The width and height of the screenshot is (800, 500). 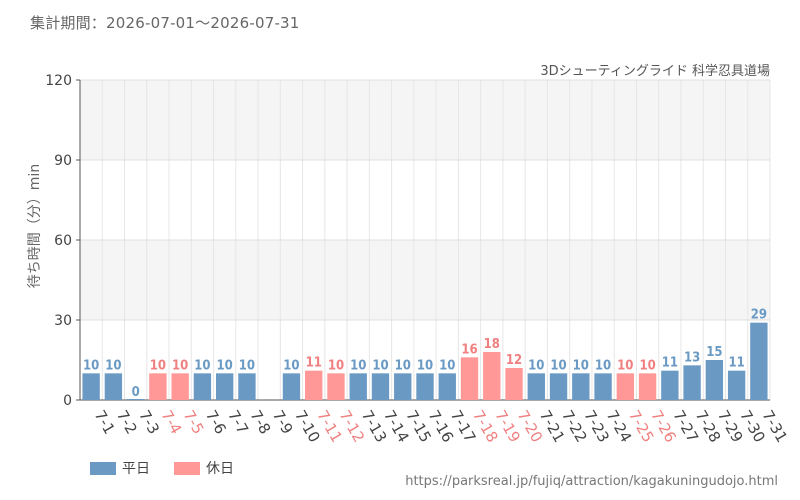 What do you see at coordinates (63, 321) in the screenshot?
I see `y-tick-label: 30` at bounding box center [63, 321].